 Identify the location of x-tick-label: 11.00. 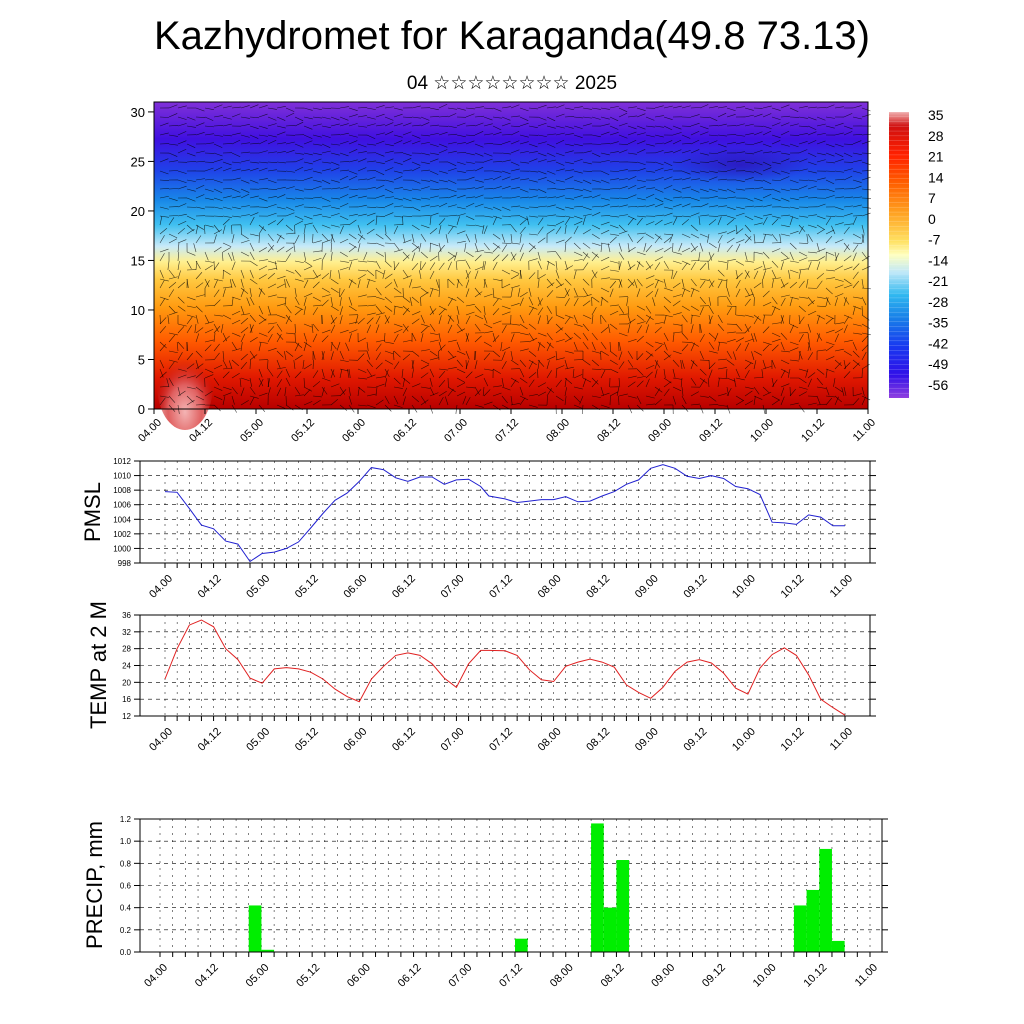
(866, 975).